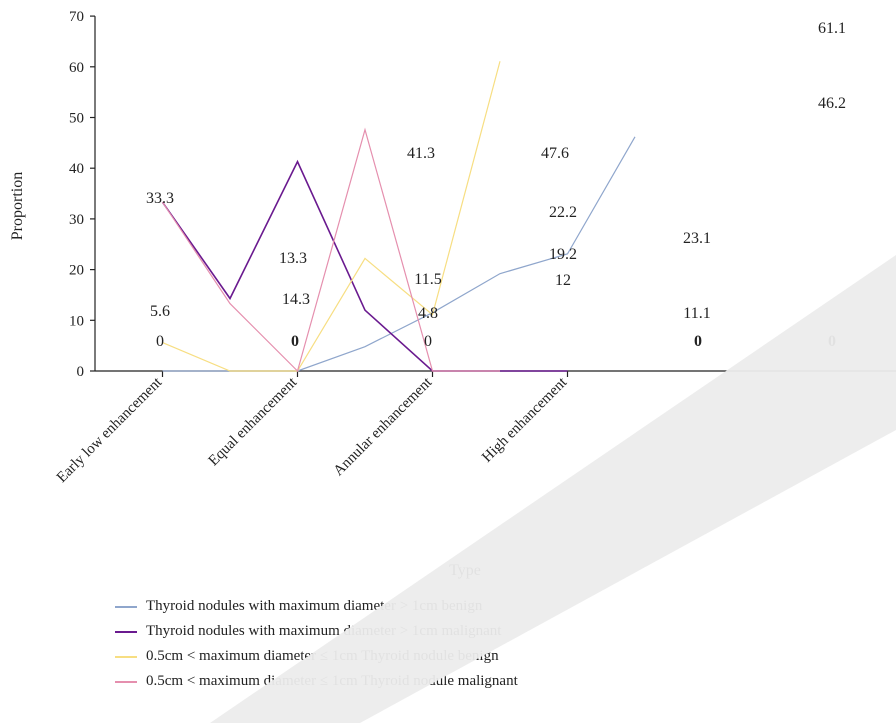  I want to click on y-tick-label: 70, so click(76, 17).